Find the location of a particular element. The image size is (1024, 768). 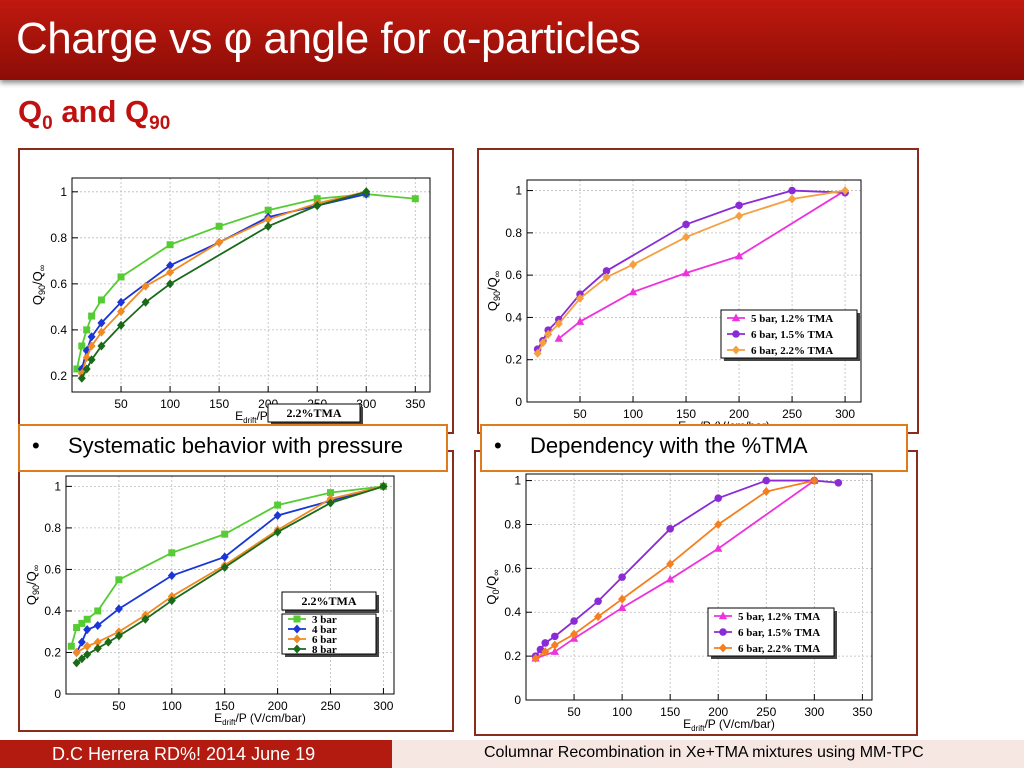

series-line is located at coordinates (230, 569).